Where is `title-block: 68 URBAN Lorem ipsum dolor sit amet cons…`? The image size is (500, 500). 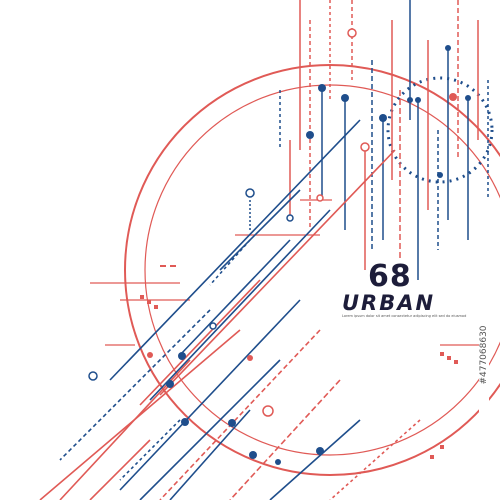 title-block: 68 URBAN Lorem ipsum dolor sit amet cons… is located at coordinates (404, 289).